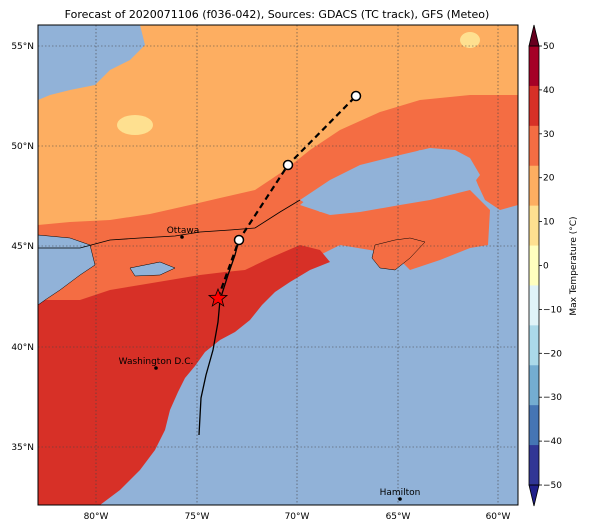  What do you see at coordinates (549, 47) in the screenshot?
I see `colorbar-tick-label: 50` at bounding box center [549, 47].